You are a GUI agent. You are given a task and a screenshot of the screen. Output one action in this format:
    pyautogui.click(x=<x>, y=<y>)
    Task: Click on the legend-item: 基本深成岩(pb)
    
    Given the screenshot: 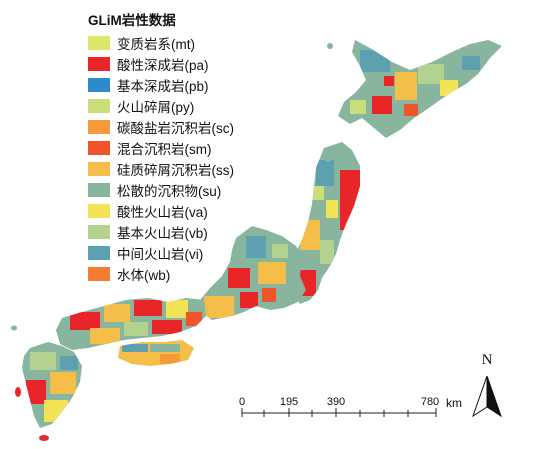 What is the action you would take?
    pyautogui.click(x=161, y=84)
    